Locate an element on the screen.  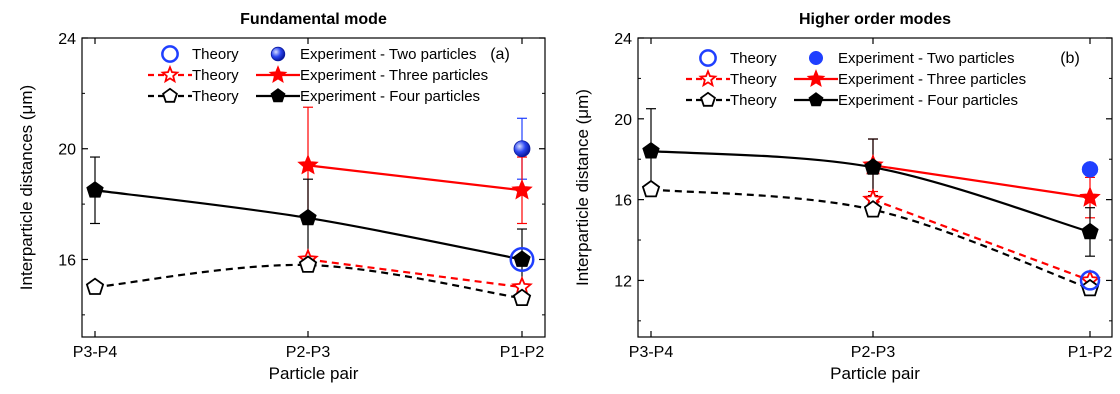
panel-label: (a) is located at coordinates (500, 54).